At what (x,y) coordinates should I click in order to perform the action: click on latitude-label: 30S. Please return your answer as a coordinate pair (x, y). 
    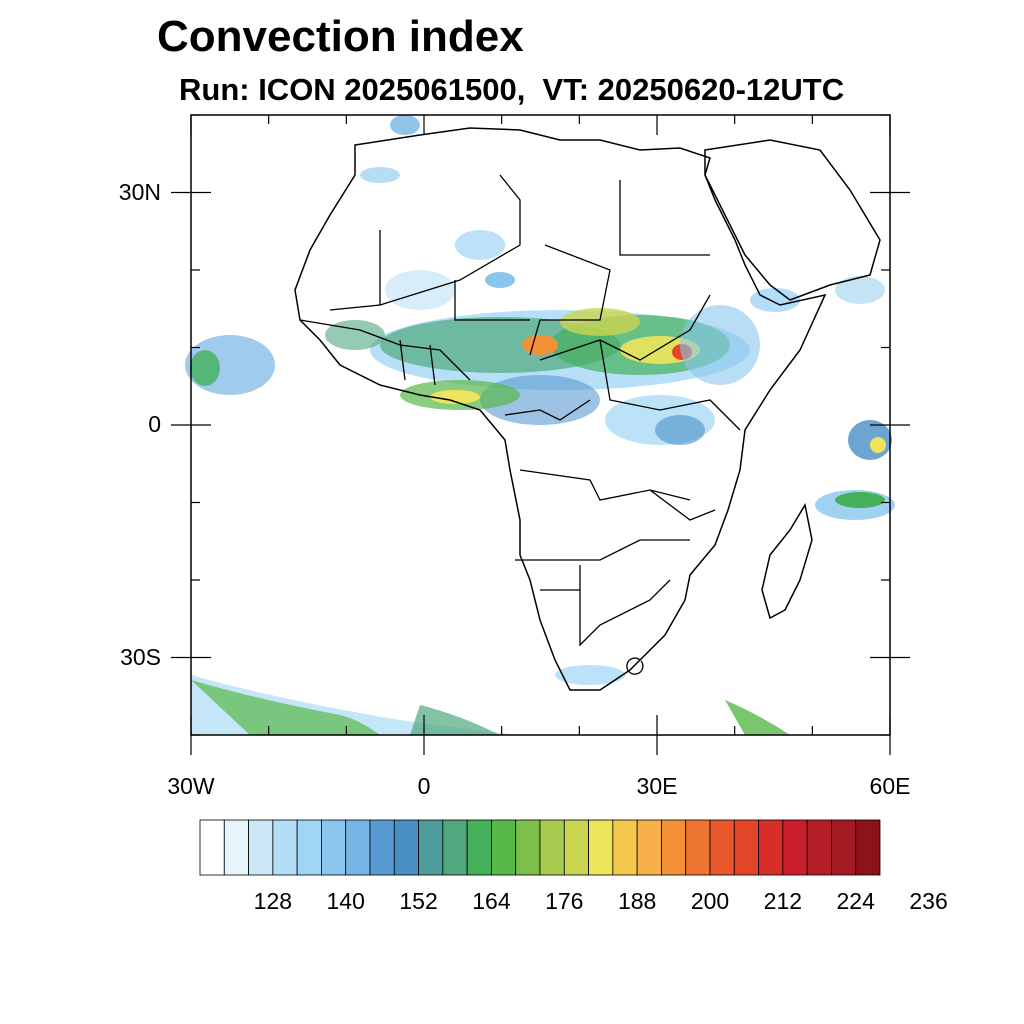
    Looking at the image, I should click on (140, 656).